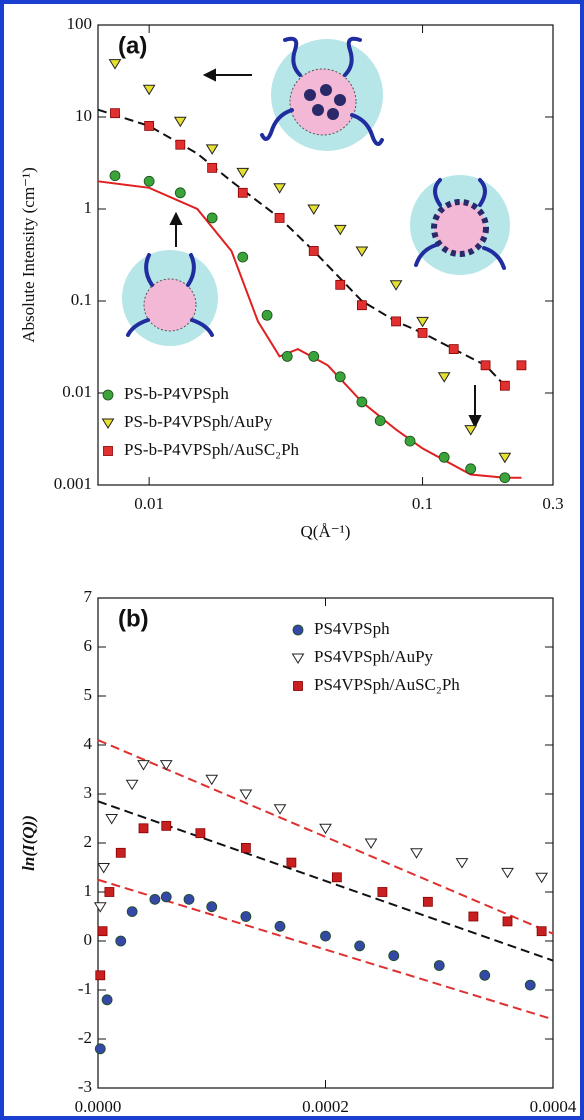 Image resolution: width=584 pixels, height=1120 pixels. I want to click on y-tick-label: -1, so click(85, 988).